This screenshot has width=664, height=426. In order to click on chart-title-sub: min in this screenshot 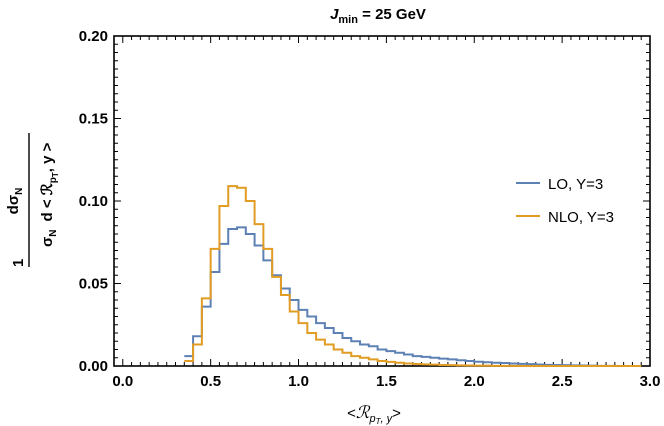, I will do `click(348, 20)`.